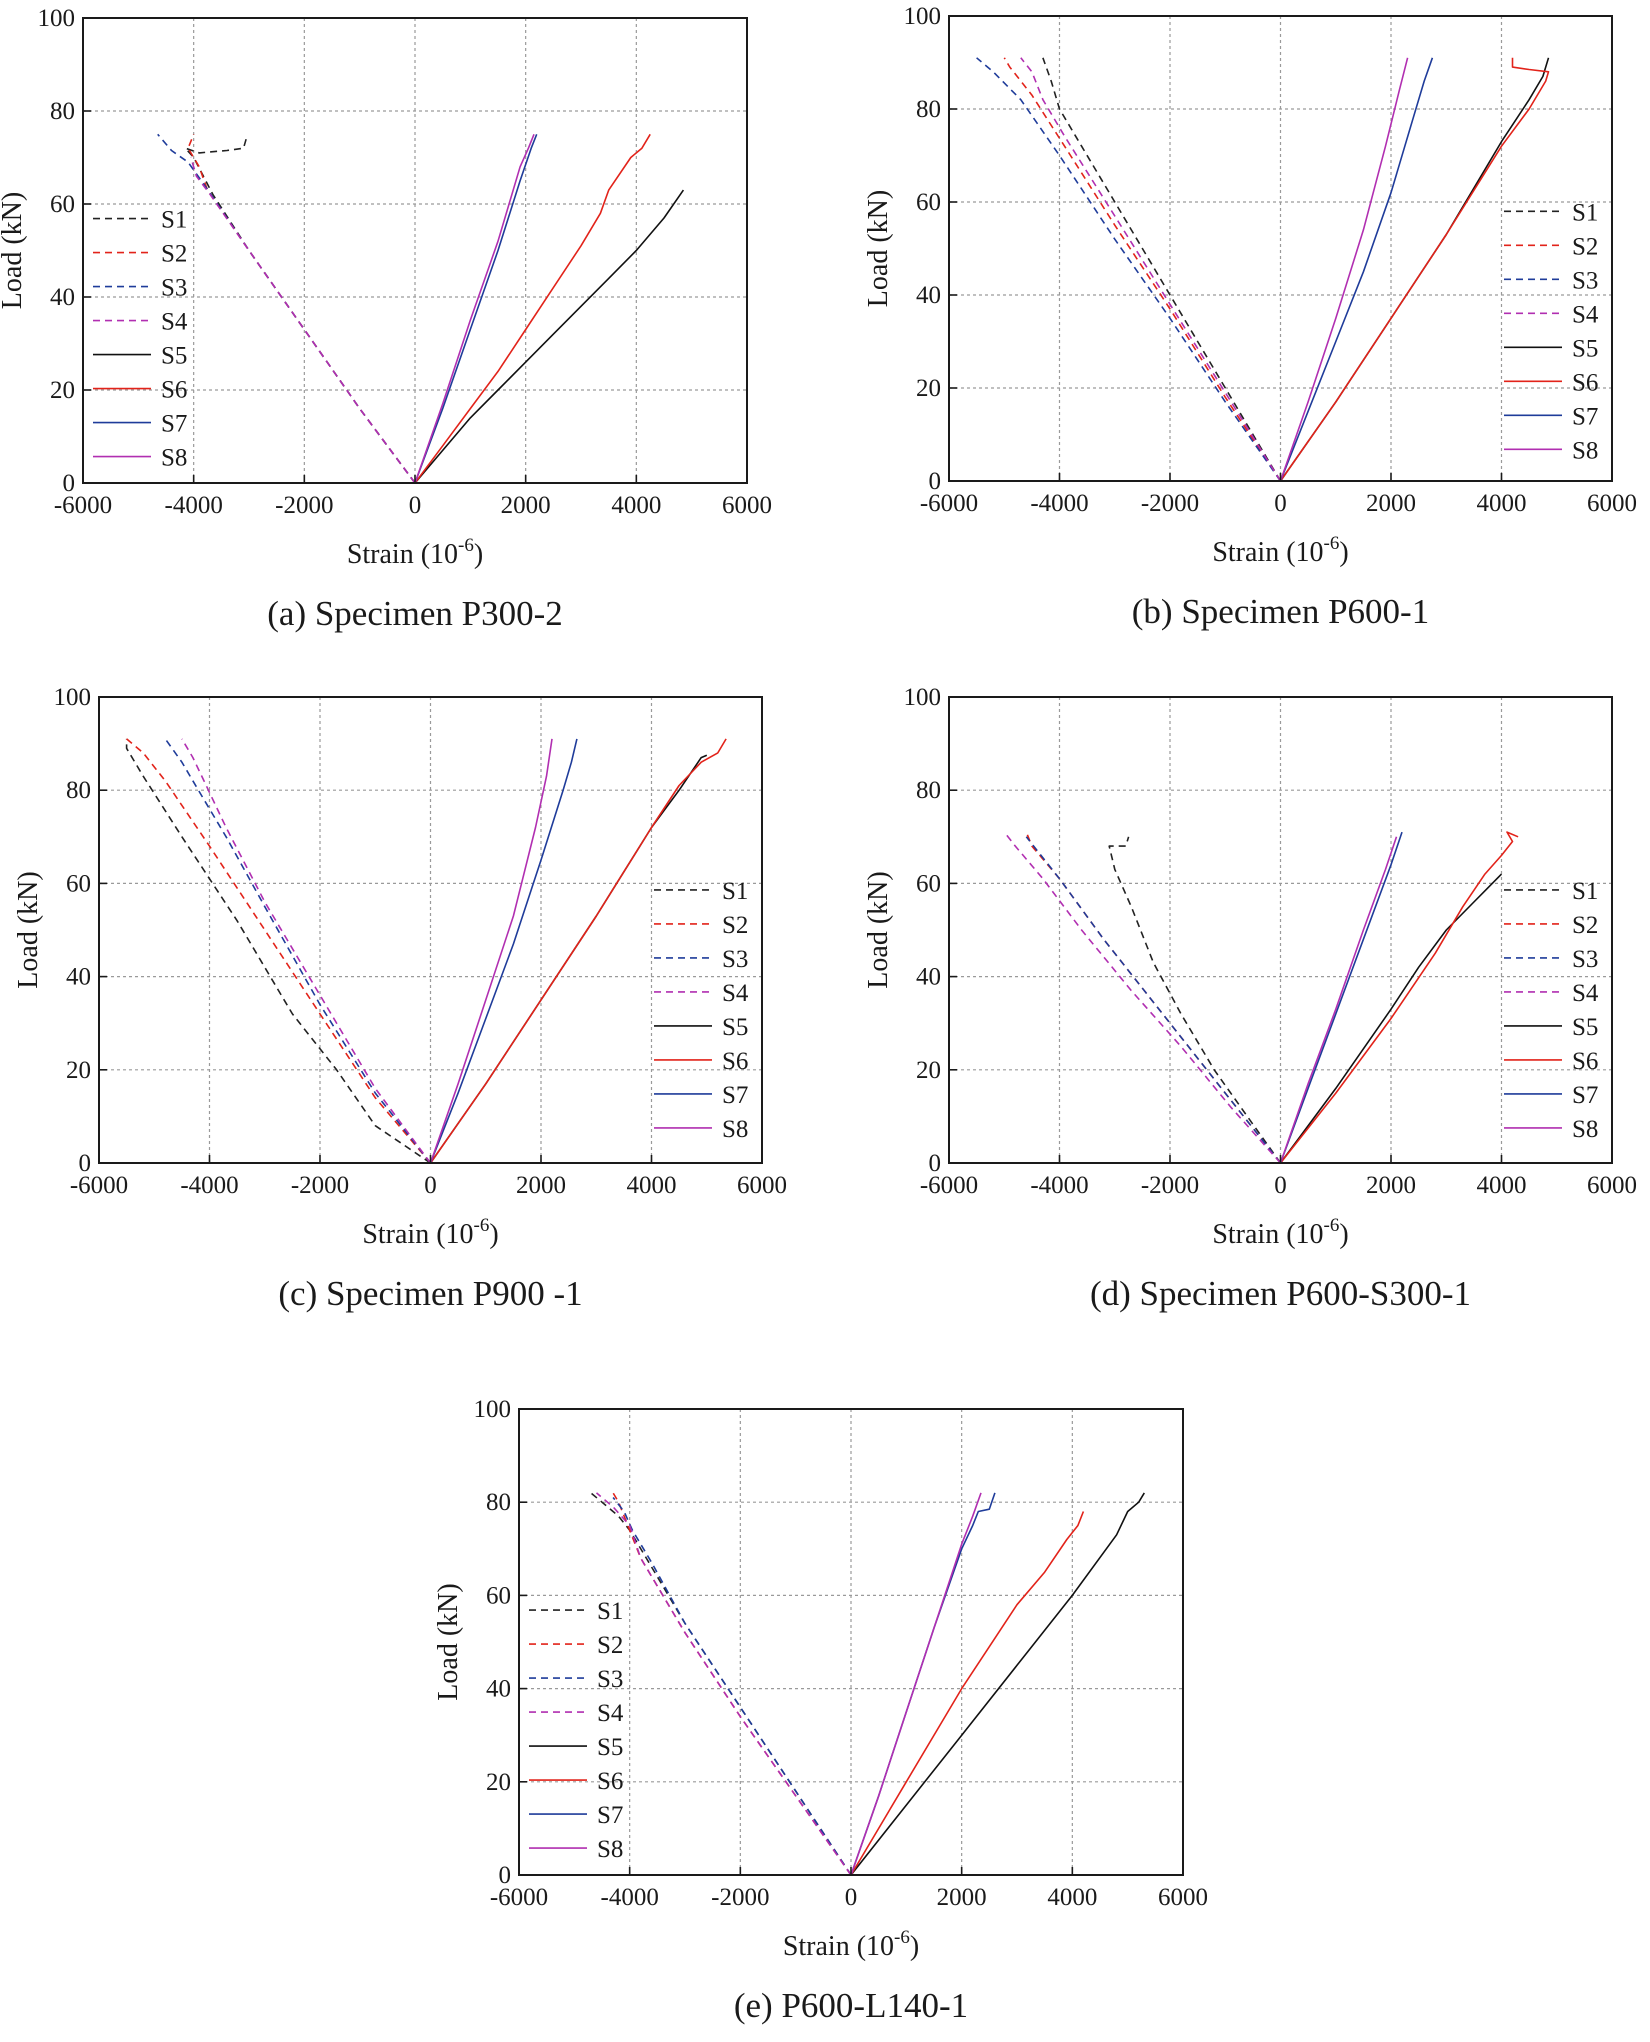 This screenshot has width=1650, height=2042. I want to click on panel-caption: (a) Specimen P300-2, so click(414, 613).